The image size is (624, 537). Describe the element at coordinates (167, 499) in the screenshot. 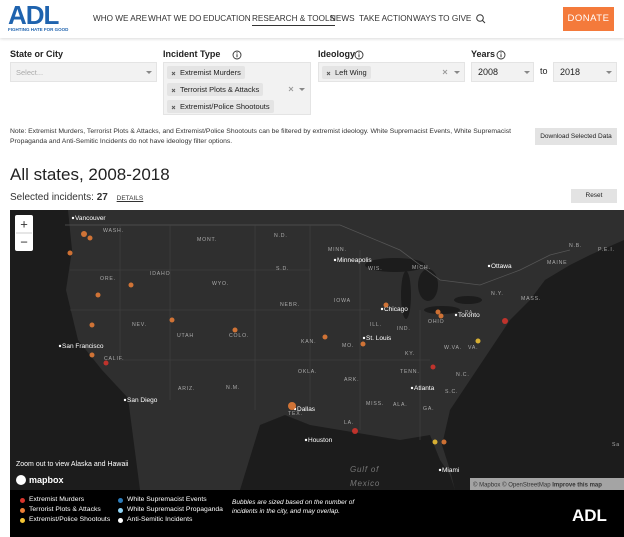

I see `legend-label: White Supremacist Events` at that location.